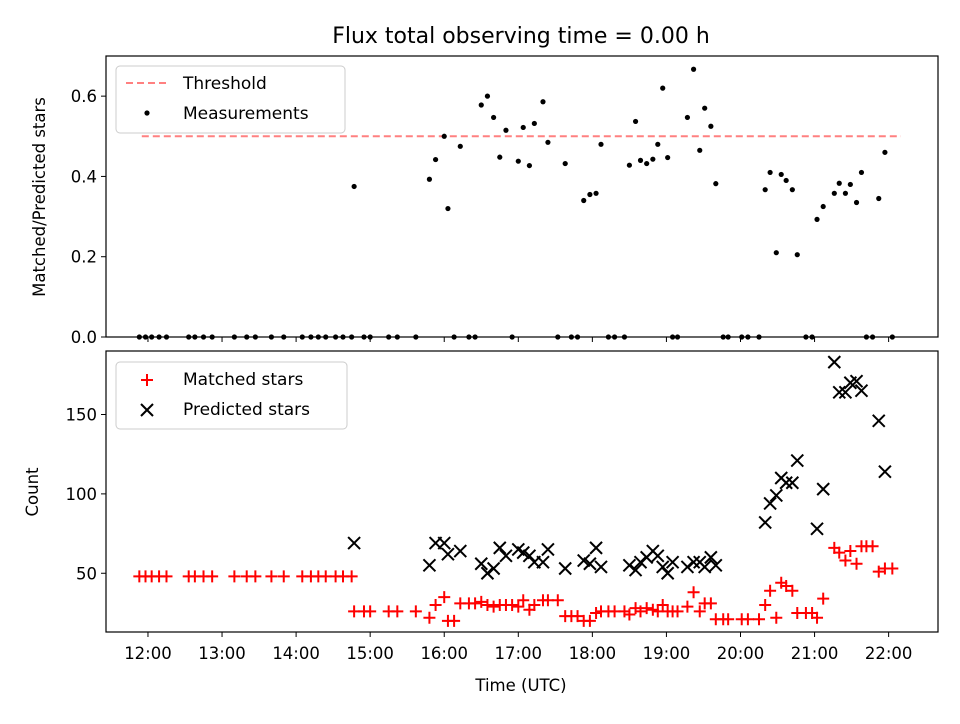 Image resolution: width=960 pixels, height=724 pixels. Describe the element at coordinates (148, 653) in the screenshot. I see `x-tick-label: 12:00` at that location.